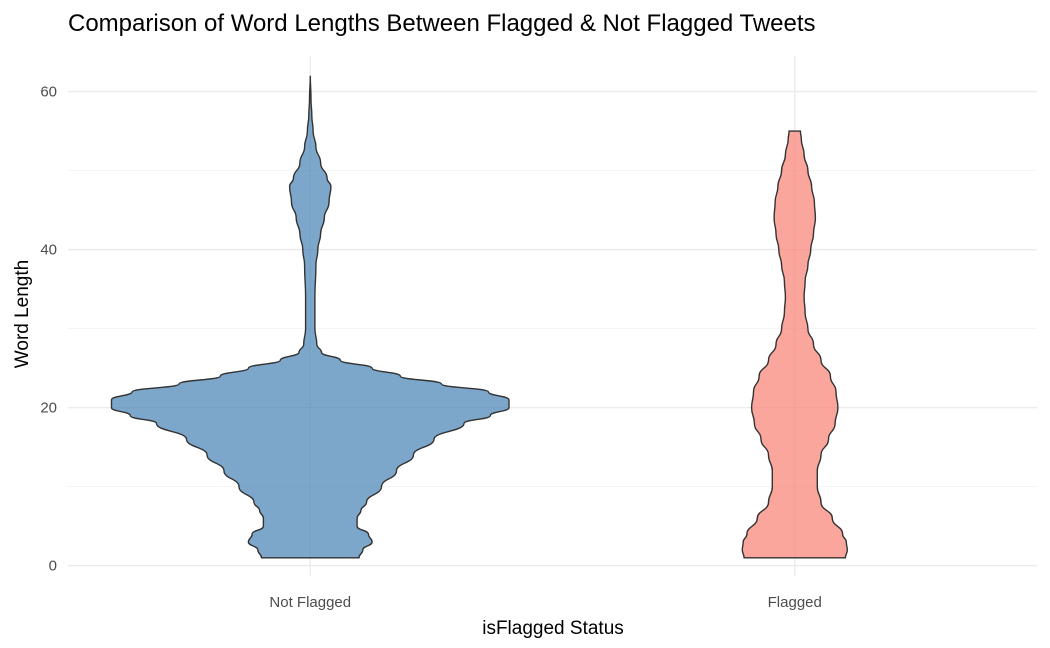  What do you see at coordinates (795, 602) in the screenshot?
I see `x-tick-label: Flagged` at bounding box center [795, 602].